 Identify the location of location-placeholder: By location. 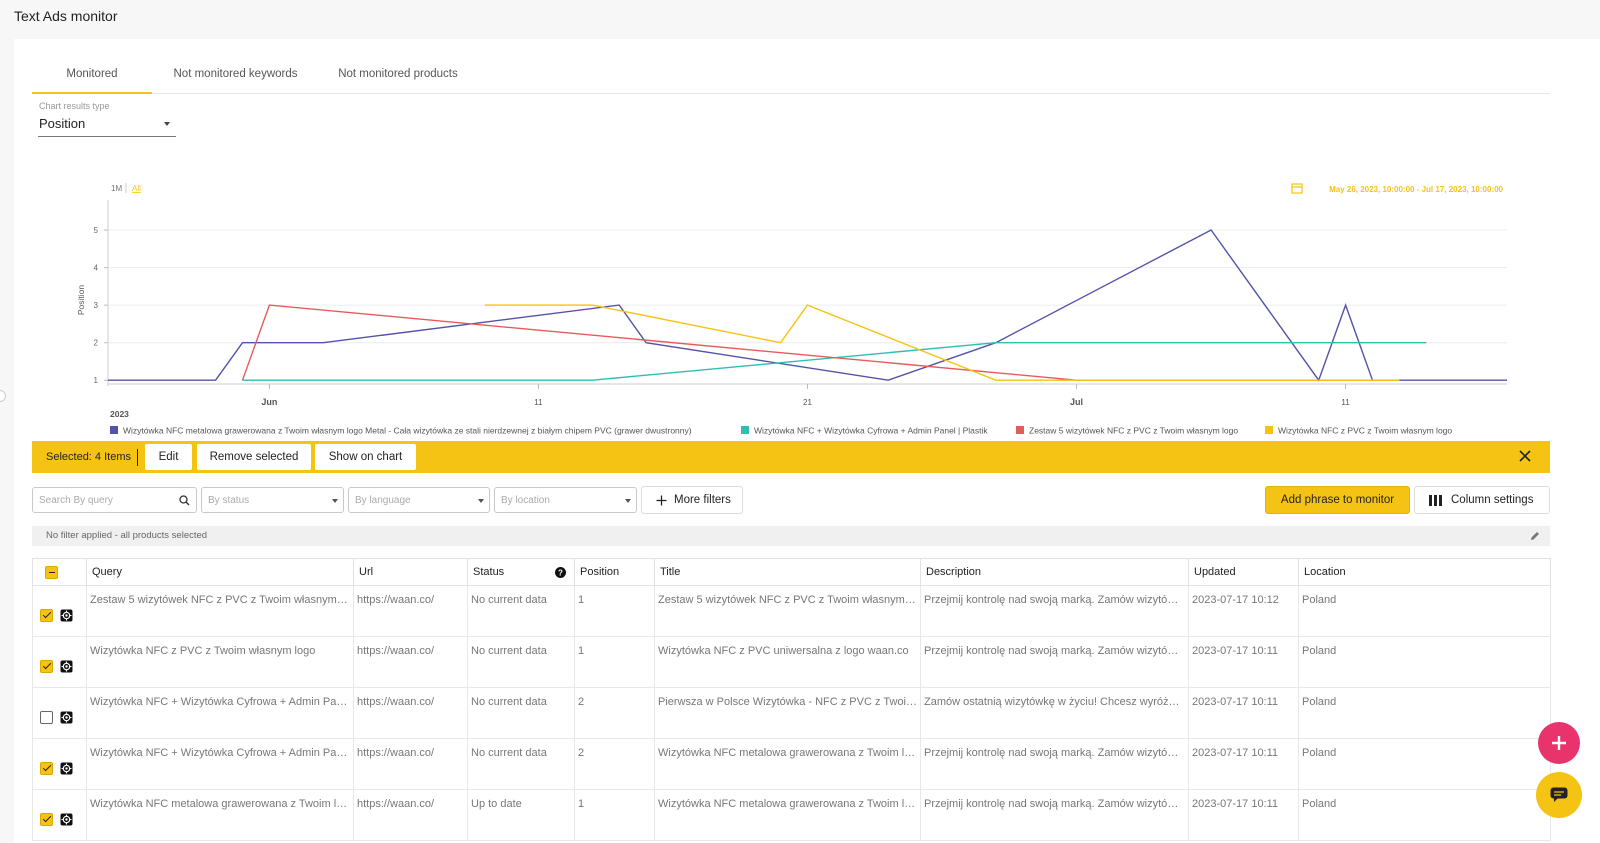
(525, 500).